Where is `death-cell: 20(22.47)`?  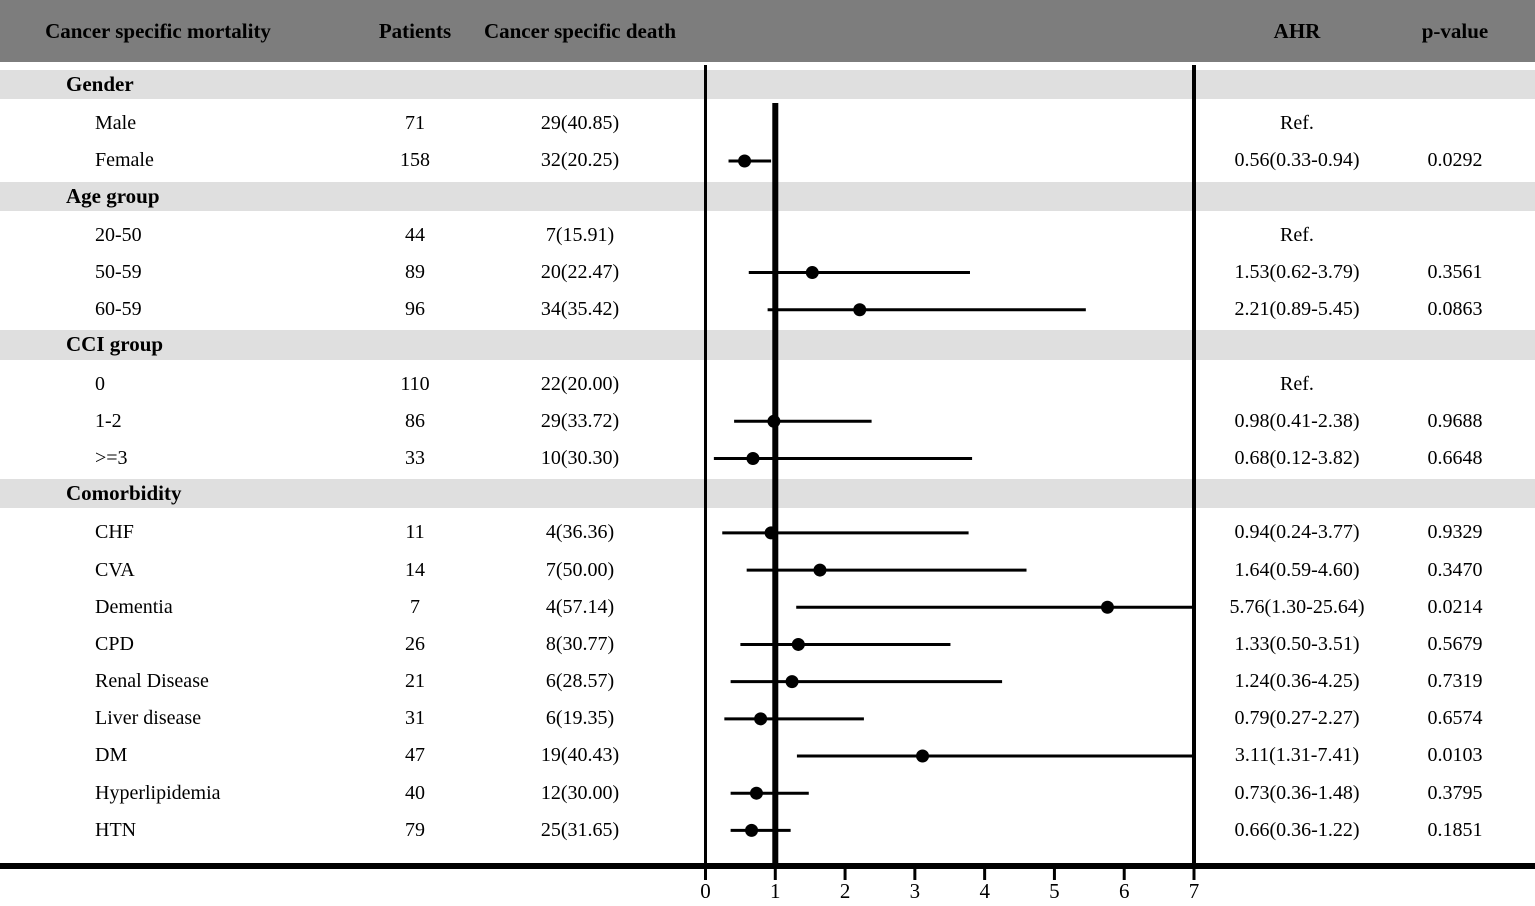 death-cell: 20(22.47) is located at coordinates (580, 272).